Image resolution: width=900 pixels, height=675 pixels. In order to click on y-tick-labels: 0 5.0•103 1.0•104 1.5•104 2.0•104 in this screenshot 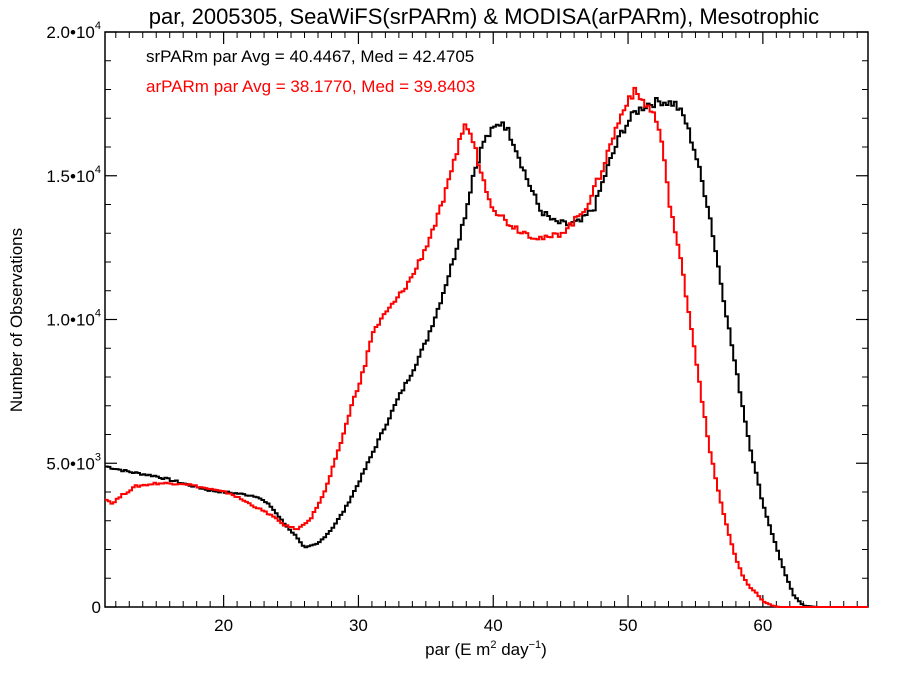, I will do `click(73, 318)`.